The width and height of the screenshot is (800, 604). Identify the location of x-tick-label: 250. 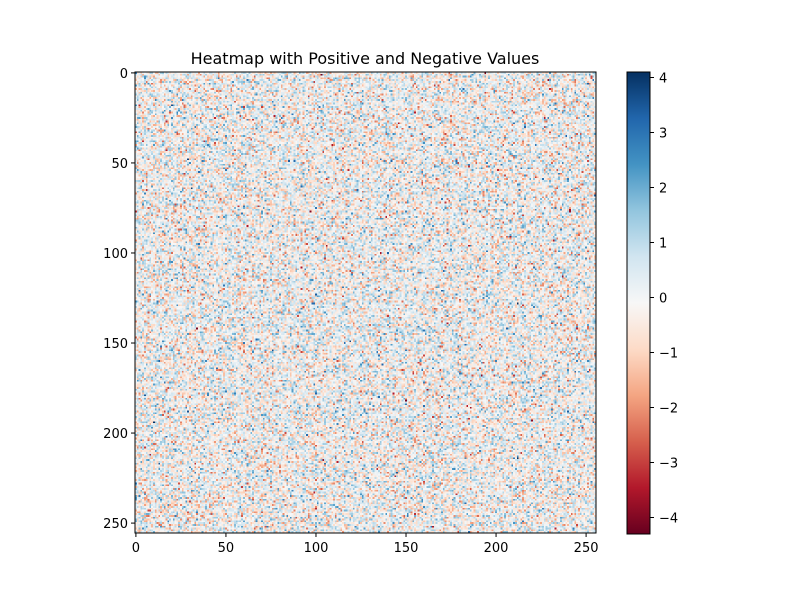
(586, 548).